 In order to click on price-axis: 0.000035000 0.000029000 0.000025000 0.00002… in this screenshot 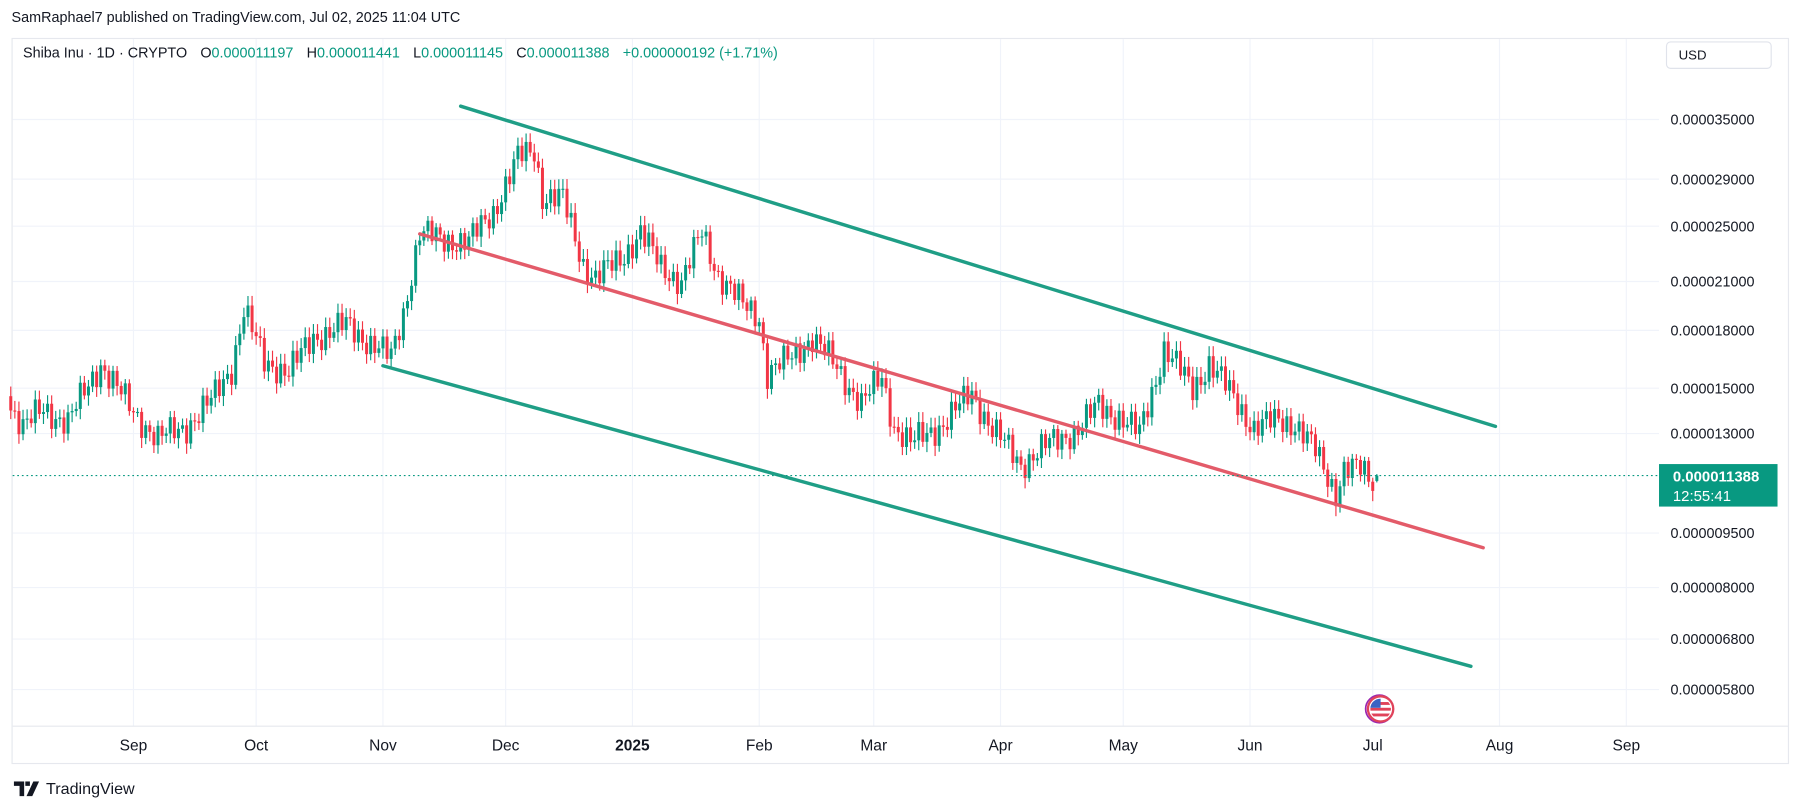, I will do `click(1713, 406)`.